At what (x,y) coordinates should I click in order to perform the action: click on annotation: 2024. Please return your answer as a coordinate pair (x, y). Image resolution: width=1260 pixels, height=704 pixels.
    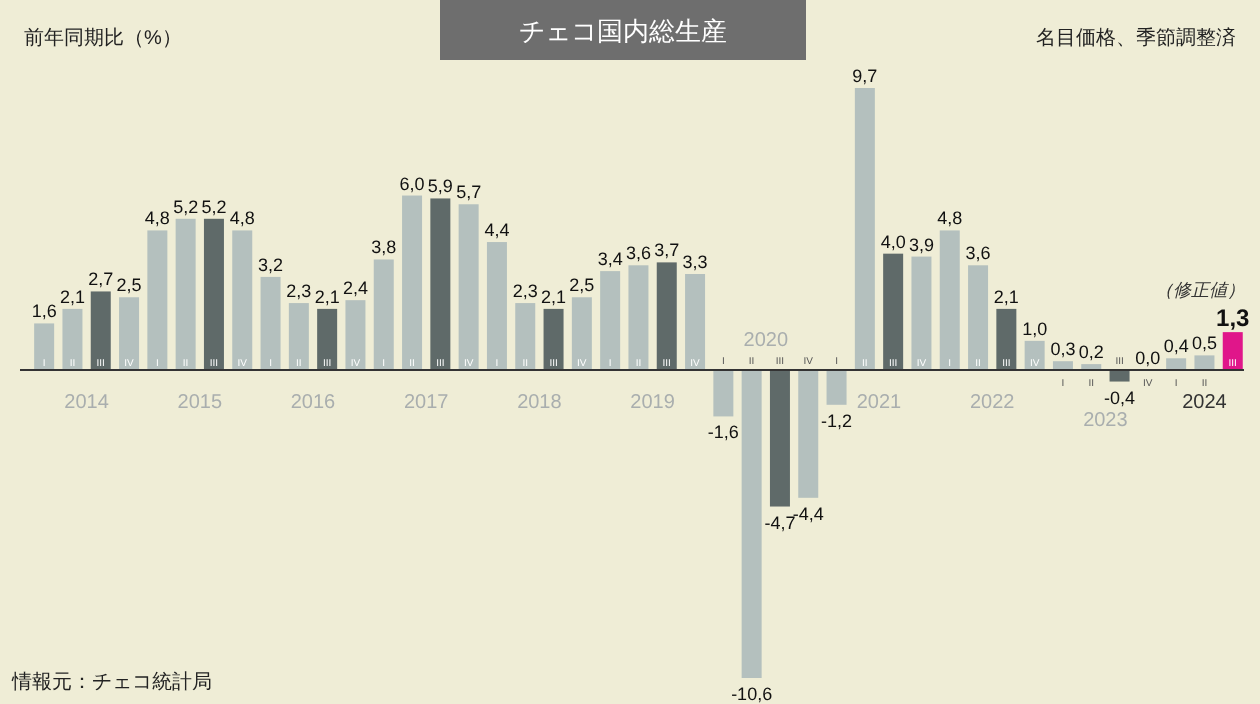
    Looking at the image, I should click on (1205, 402).